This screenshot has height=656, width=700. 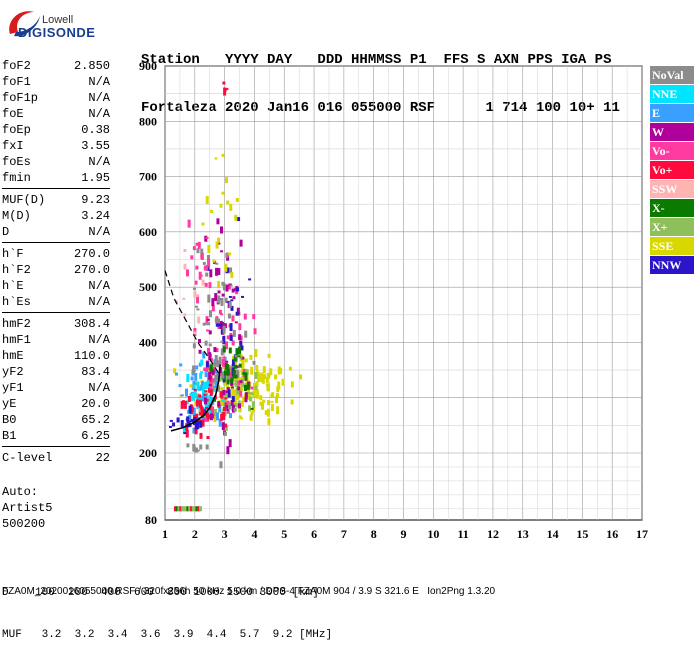 I want to click on param-value: 6.25, so click(x=95, y=436).